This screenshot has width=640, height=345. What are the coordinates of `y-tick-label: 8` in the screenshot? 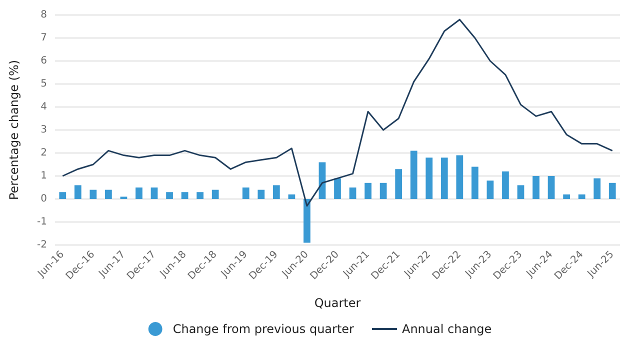 It's located at (43, 15).